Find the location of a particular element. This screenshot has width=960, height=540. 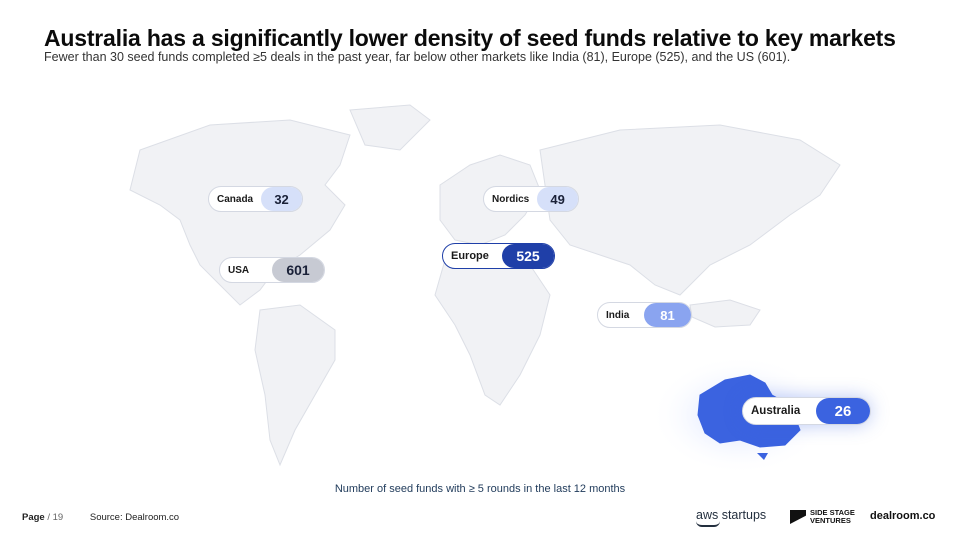

greenland-shape is located at coordinates (390, 127).